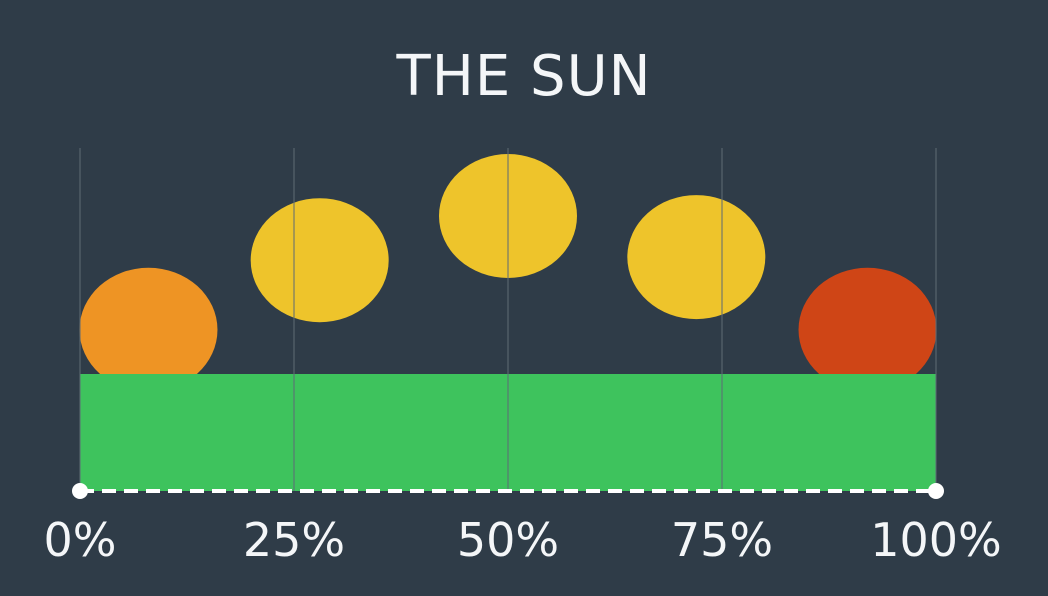  Describe the element at coordinates (722, 540) in the screenshot. I see `tick-label-75: 75%` at that location.